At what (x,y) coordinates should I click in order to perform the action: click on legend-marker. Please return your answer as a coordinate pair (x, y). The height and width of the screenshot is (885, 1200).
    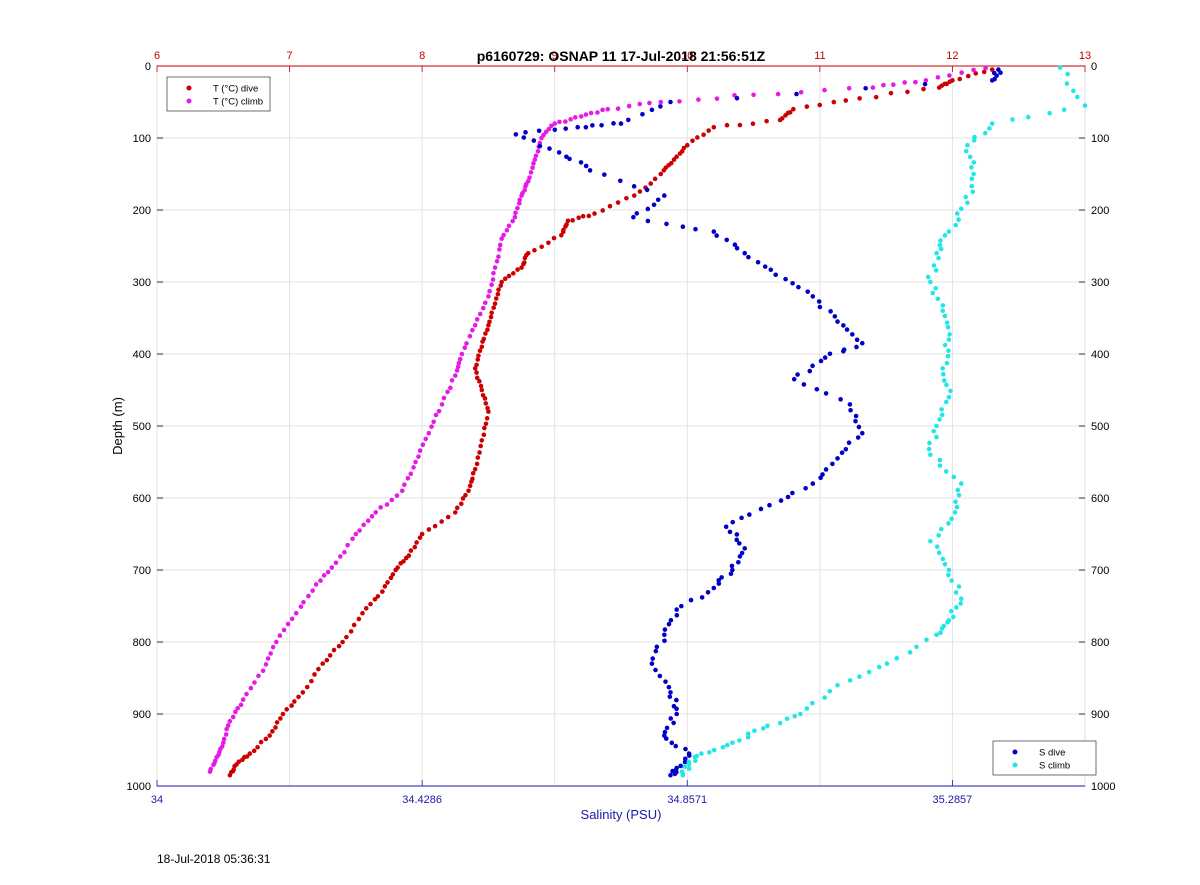
    Looking at the image, I should click on (1015, 765).